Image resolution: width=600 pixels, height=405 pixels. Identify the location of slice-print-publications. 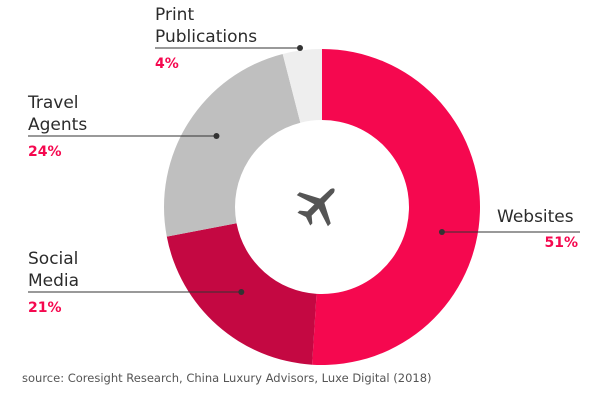
(302, 86).